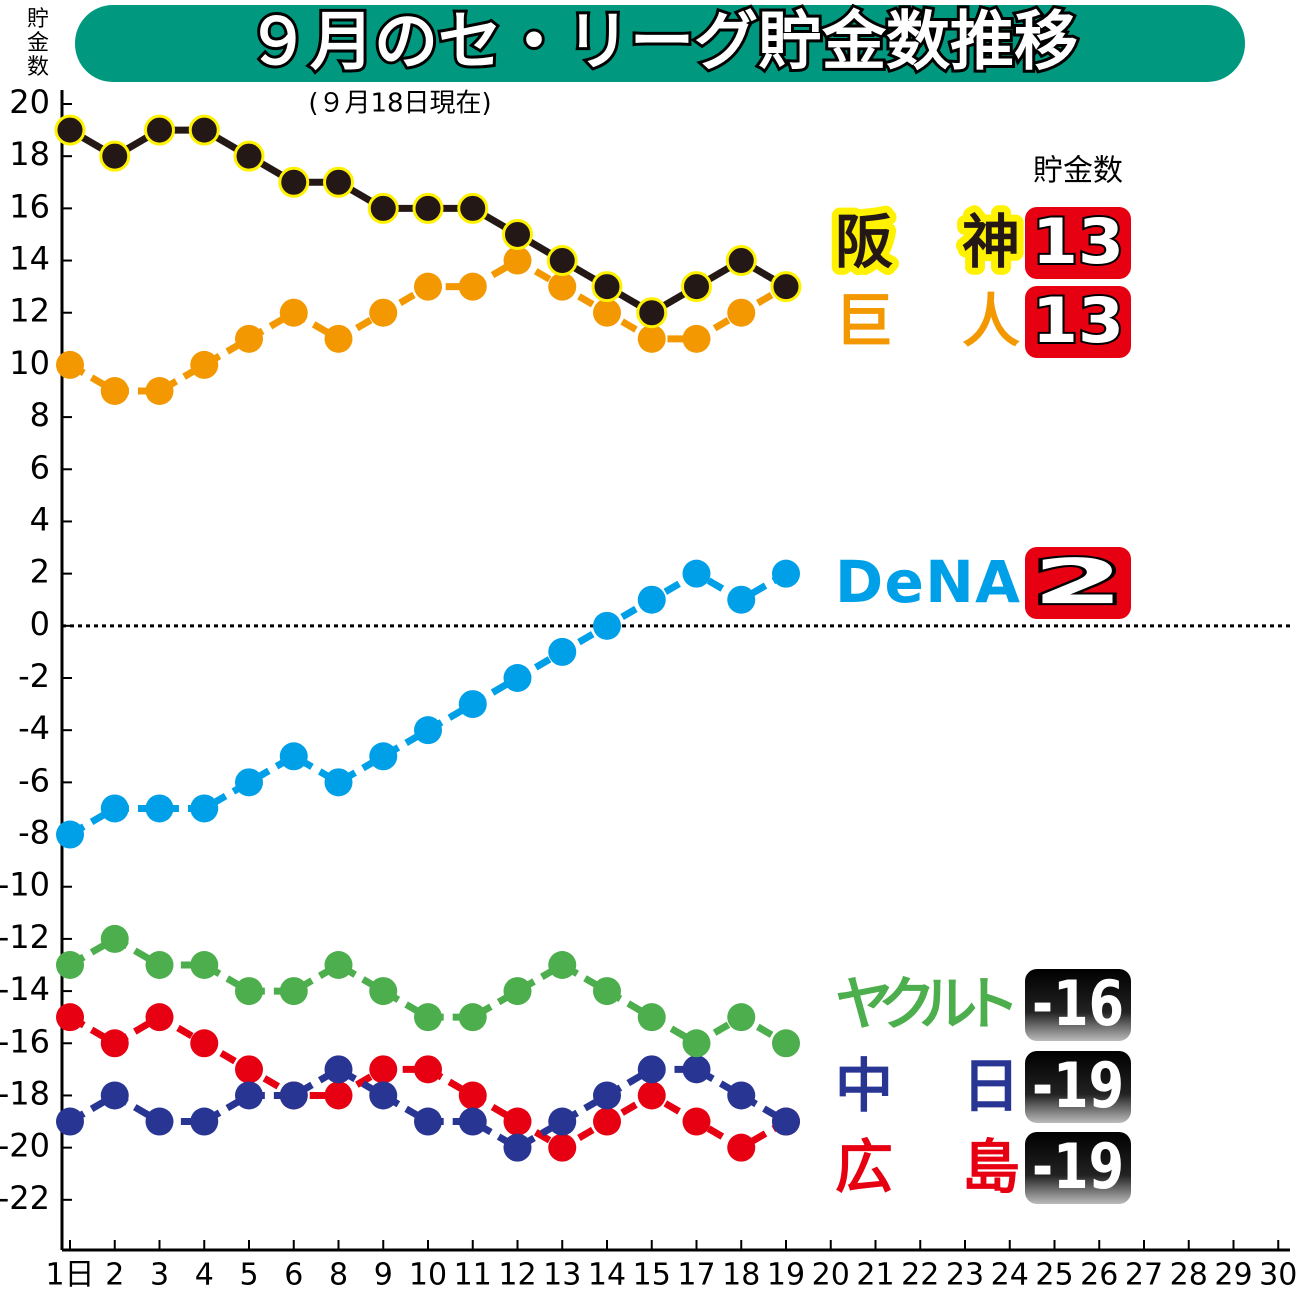 This screenshot has height=1300, width=1300. Describe the element at coordinates (1233, 1275) in the screenshot. I see `x-tick-label: 29` at that location.